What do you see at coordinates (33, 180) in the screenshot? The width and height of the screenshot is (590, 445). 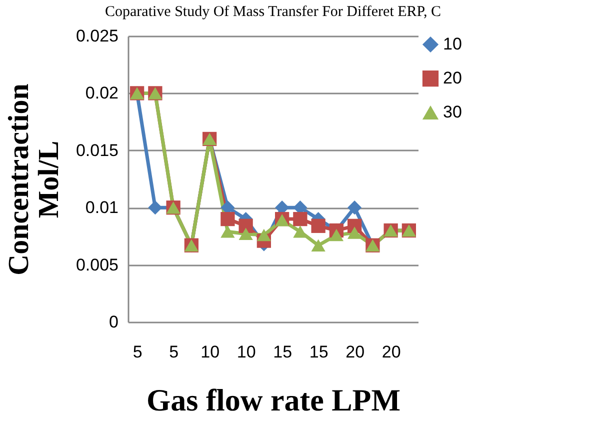 I see `y-axis-title: Concentraction Mol/L` at bounding box center [33, 180].